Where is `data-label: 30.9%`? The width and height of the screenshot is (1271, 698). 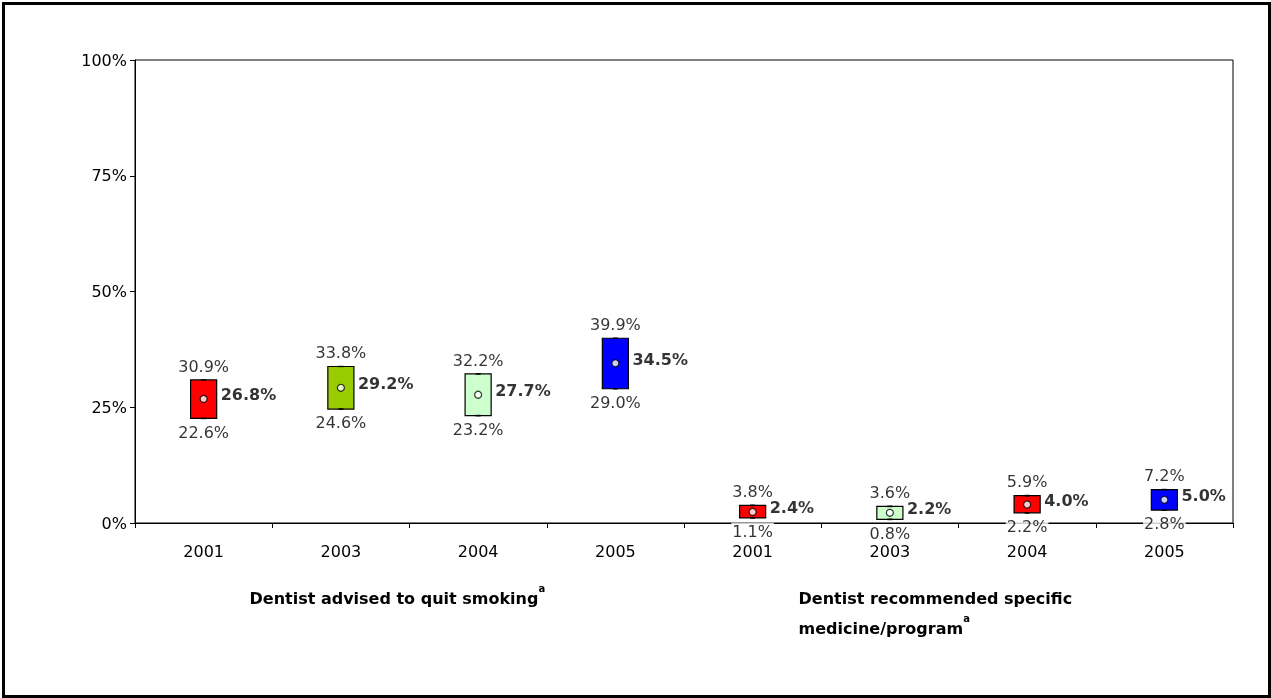
data-label: 30.9% is located at coordinates (204, 366).